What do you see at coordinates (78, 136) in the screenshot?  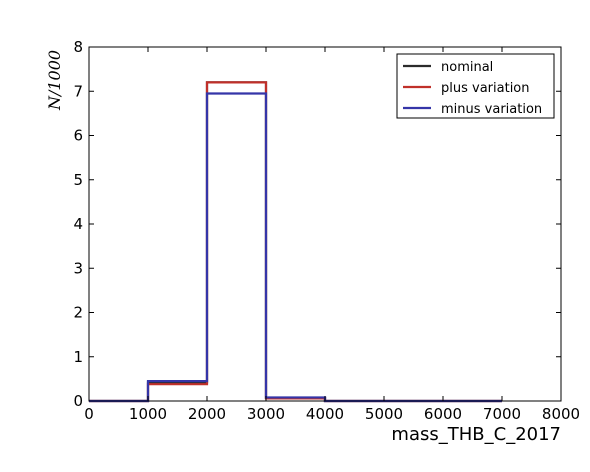 I see `y-tick-label: 6` at bounding box center [78, 136].